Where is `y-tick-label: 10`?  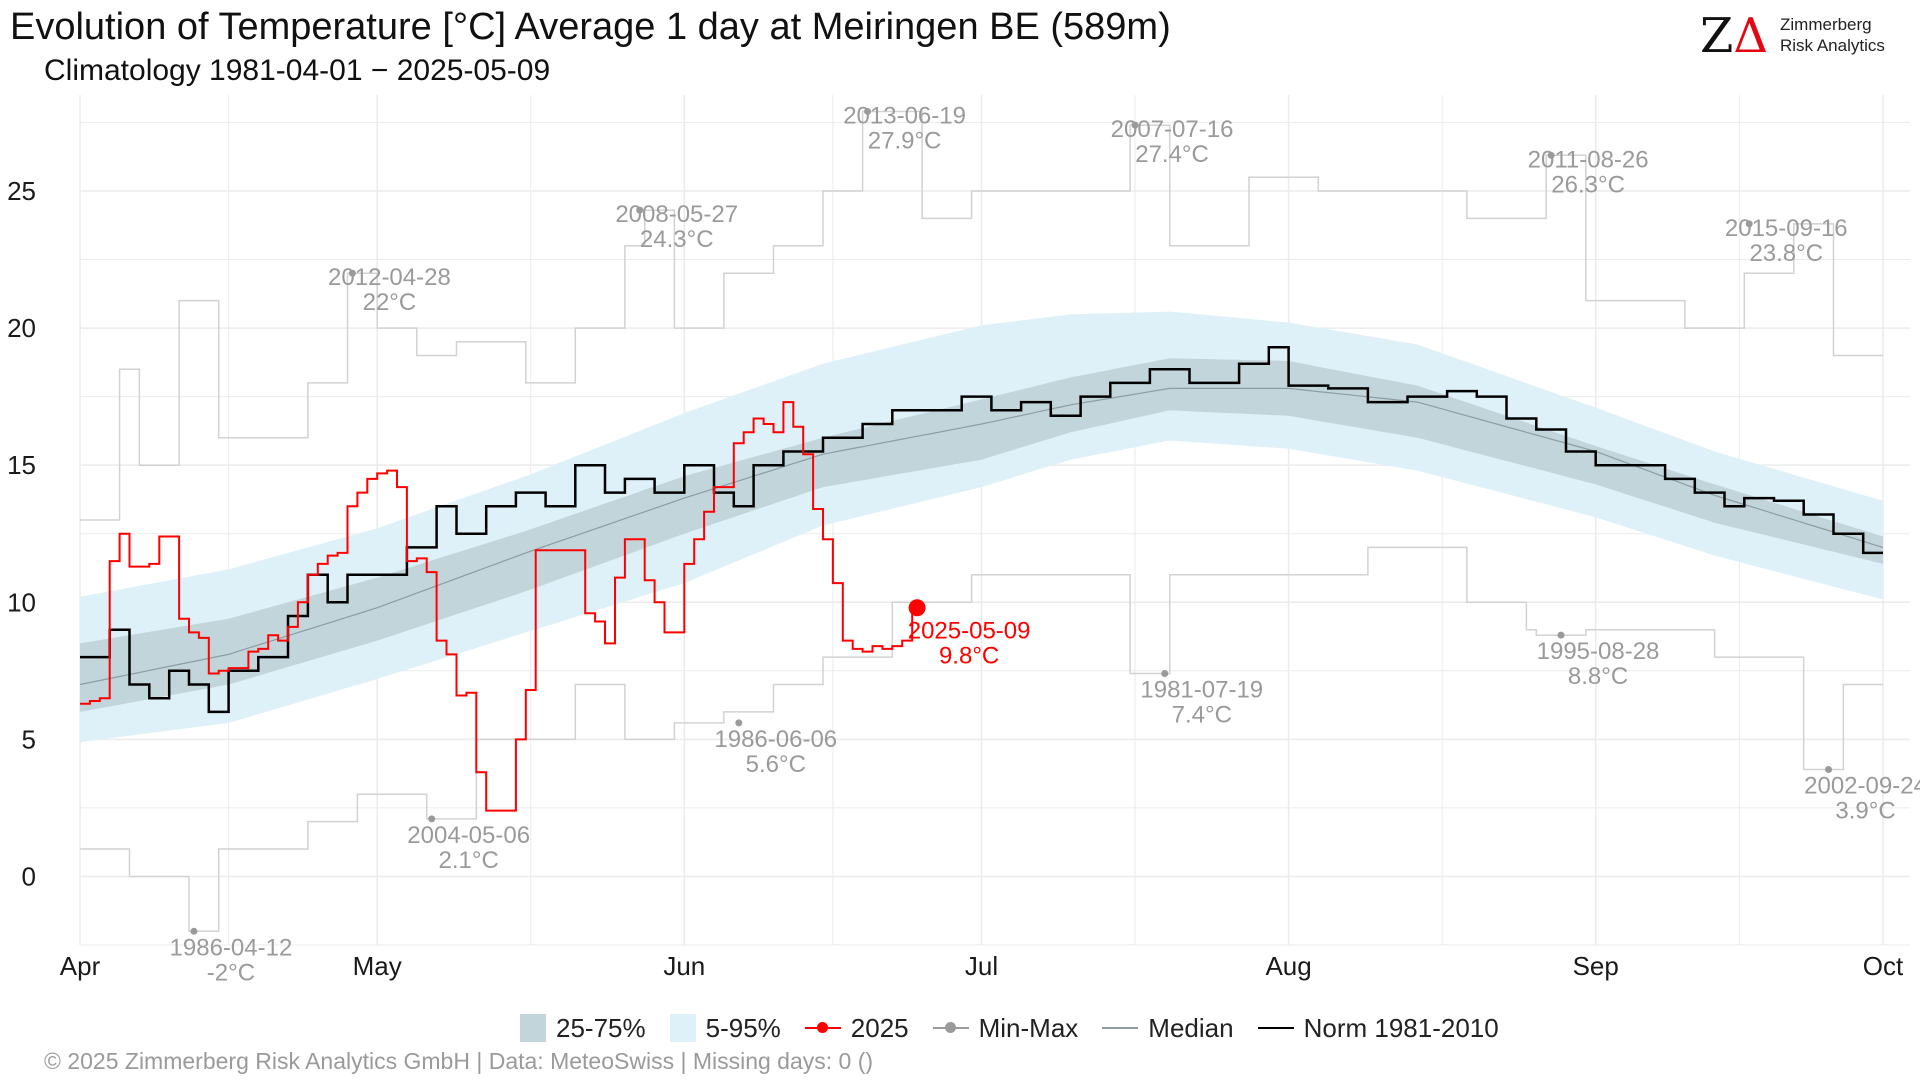
y-tick-label: 10 is located at coordinates (21, 602).